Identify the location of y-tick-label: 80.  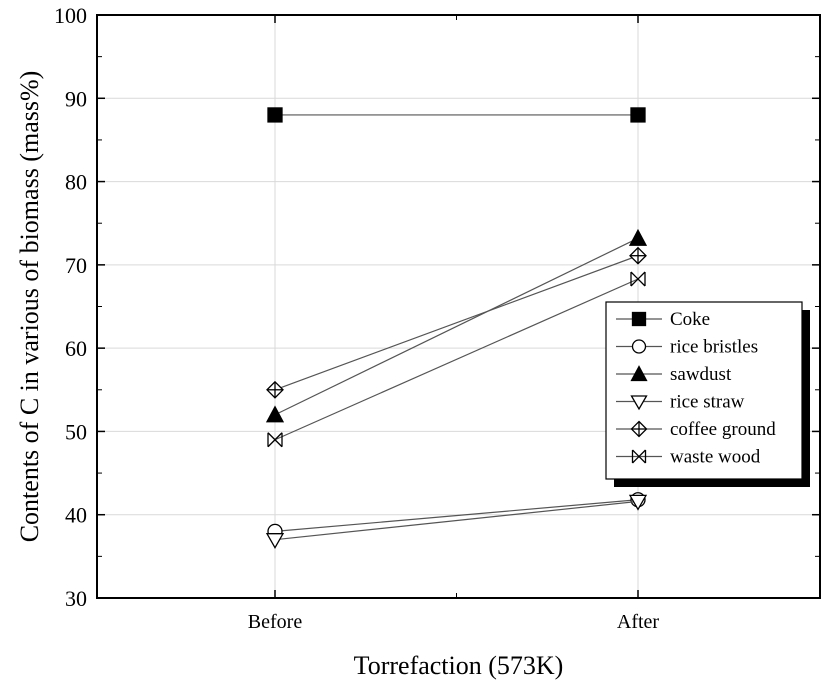
(76, 182).